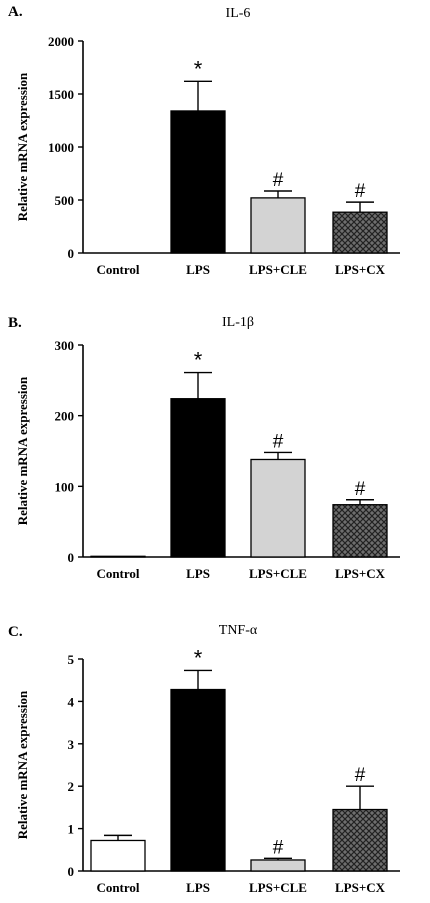 This screenshot has width=430, height=903. Describe the element at coordinates (61, 41) in the screenshot. I see `y-tick-label: 2000` at that location.